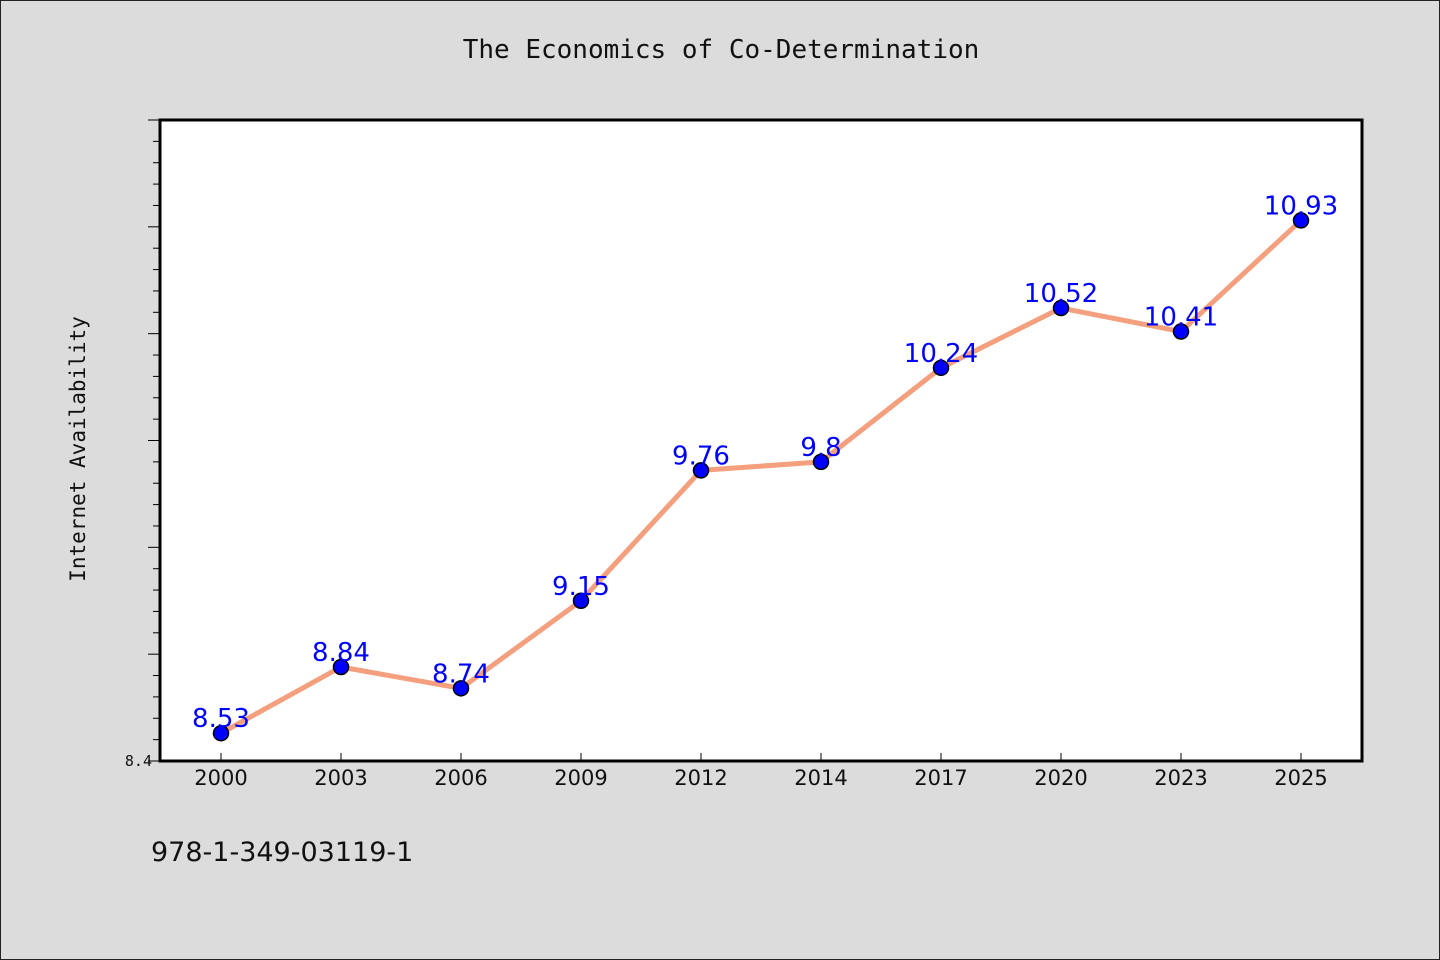 This screenshot has height=960, width=1440. What do you see at coordinates (581, 587) in the screenshot?
I see `data-label: 9.15` at bounding box center [581, 587].